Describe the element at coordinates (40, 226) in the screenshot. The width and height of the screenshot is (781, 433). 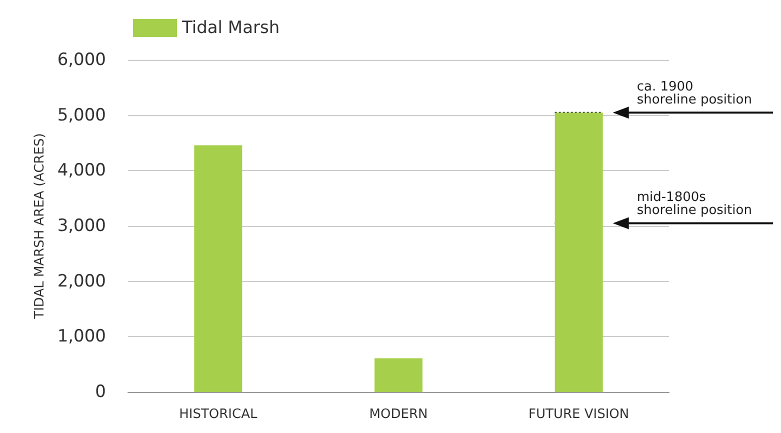
I see `y-axis-title: TIDAL MARSH AREA (ACRES)` at that location.